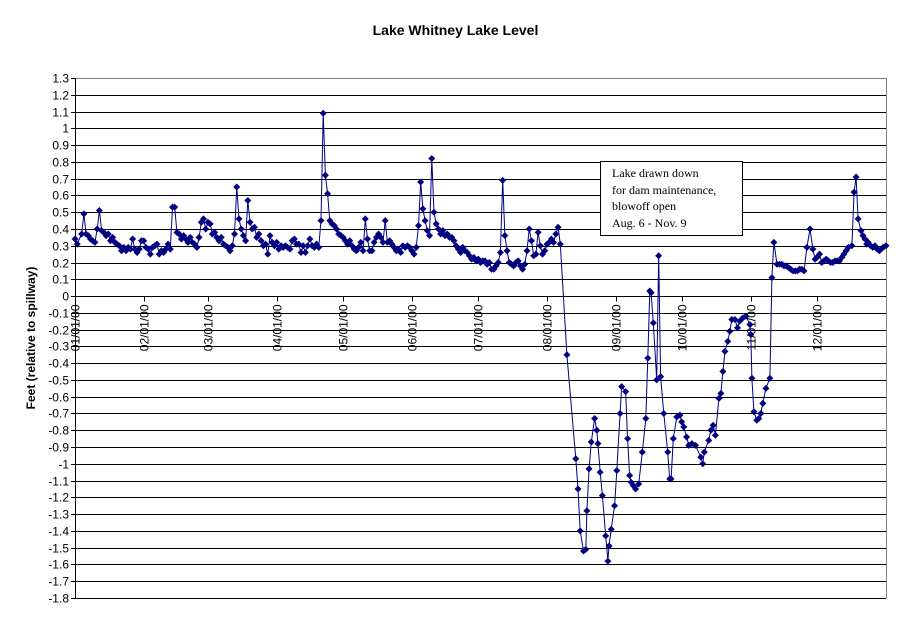 The width and height of the screenshot is (911, 623). Describe the element at coordinates (58, 398) in the screenshot. I see `y-tick-label: -0.6` at that location.